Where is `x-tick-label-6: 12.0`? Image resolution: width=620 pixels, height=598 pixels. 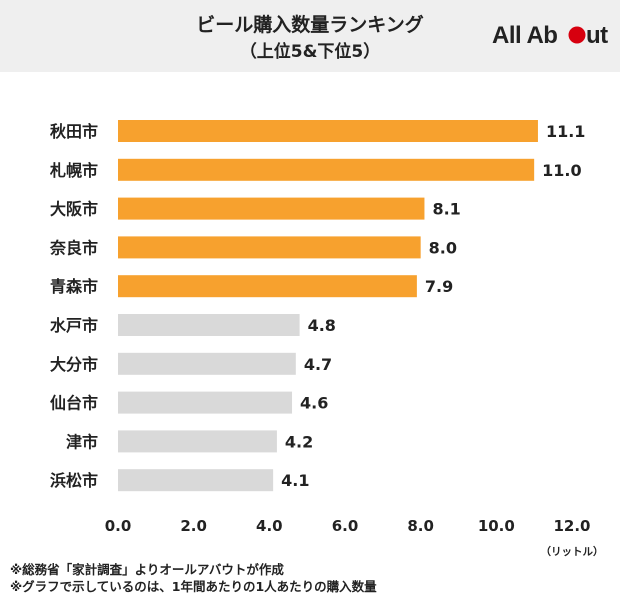 x-tick-label-6: 12.0 is located at coordinates (571, 526).